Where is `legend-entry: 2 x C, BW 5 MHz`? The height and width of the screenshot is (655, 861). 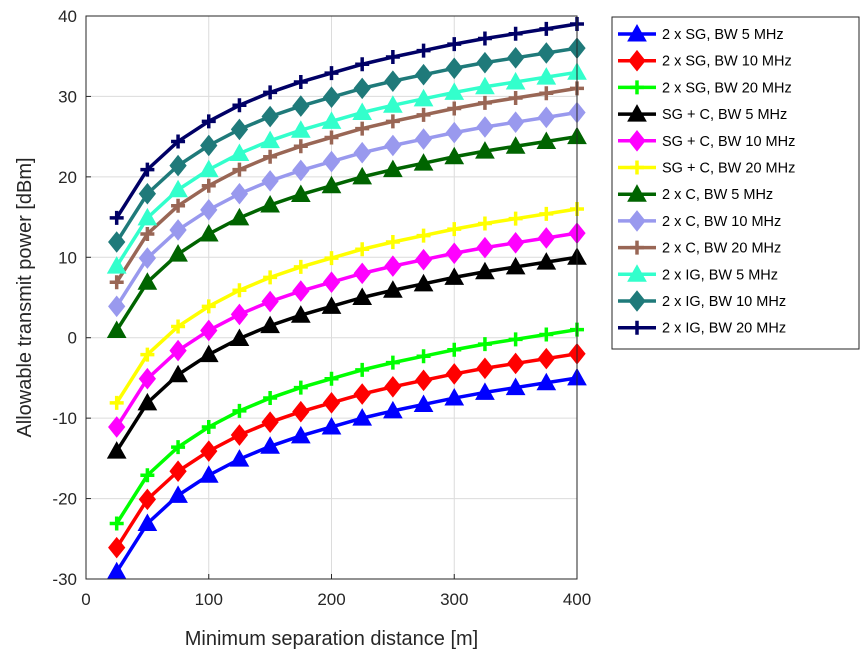 legend-entry: 2 x C, BW 5 MHz is located at coordinates (695, 193).